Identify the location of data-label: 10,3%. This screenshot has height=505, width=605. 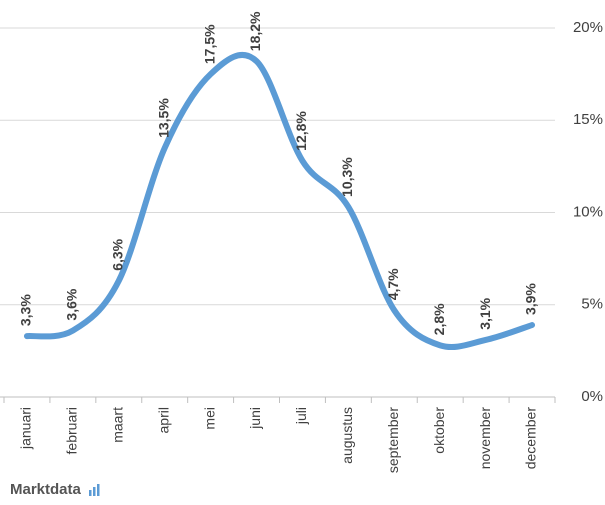
(347, 177).